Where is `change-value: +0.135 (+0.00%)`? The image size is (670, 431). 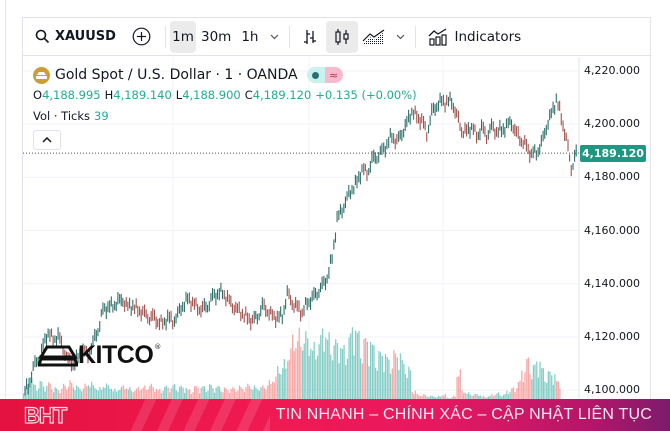
change-value: +0.135 (+0.00%) is located at coordinates (366, 95).